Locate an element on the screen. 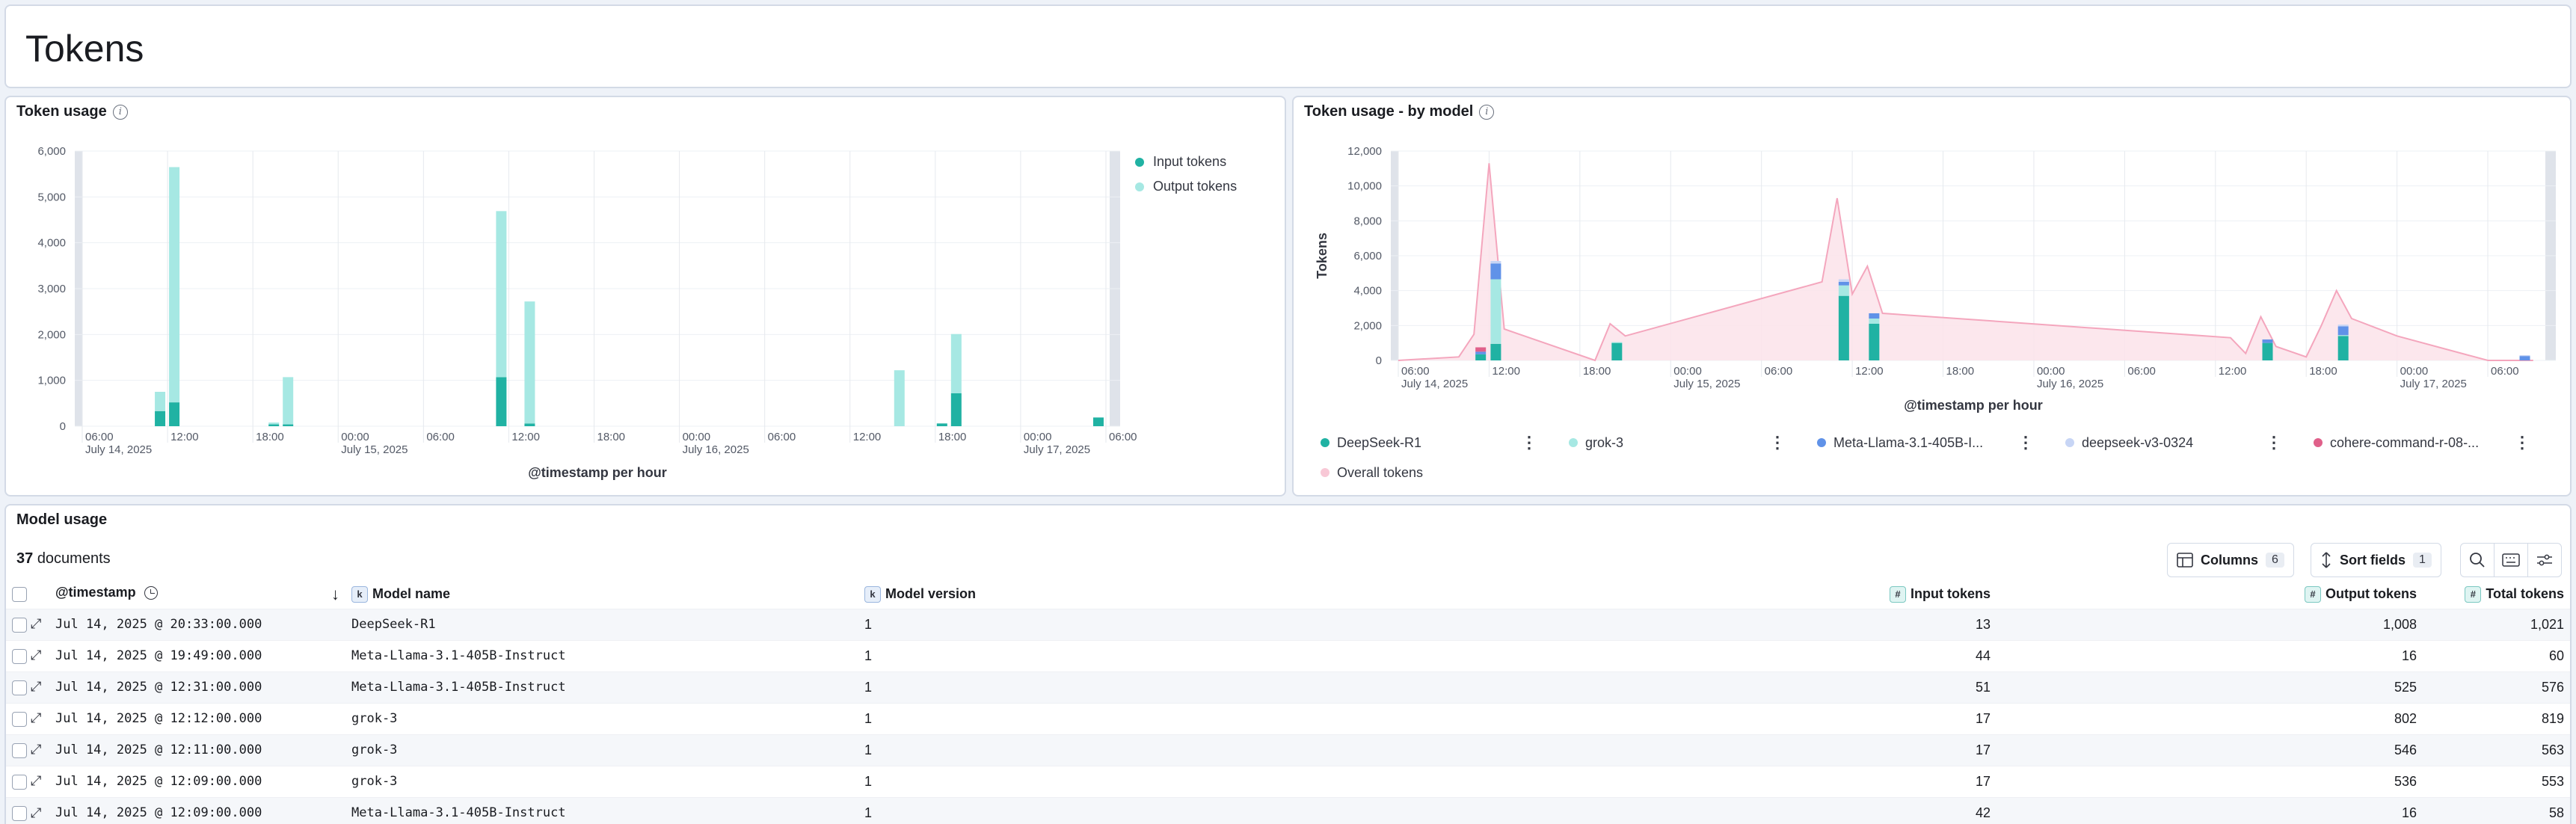 Image resolution: width=2576 pixels, height=824 pixels. legend-item-deepseek-r1: DeepSeek-R1 ⋮ is located at coordinates (1445, 442).